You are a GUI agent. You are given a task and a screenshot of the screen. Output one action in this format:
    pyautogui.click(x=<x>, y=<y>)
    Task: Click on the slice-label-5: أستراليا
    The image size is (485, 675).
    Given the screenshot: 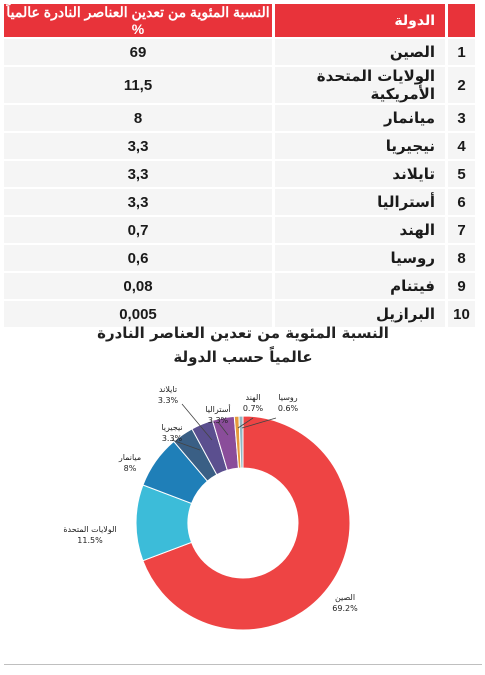 What is the action you would take?
    pyautogui.click(x=217, y=409)
    